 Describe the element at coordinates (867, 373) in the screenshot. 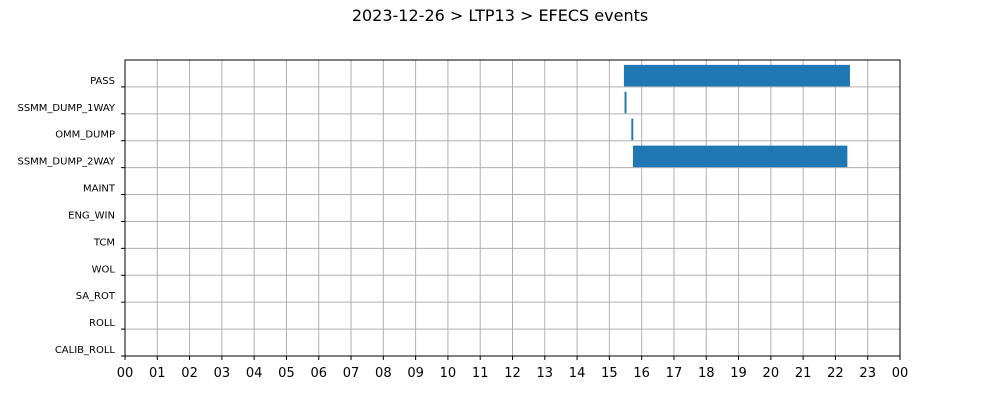

I see `x-tick-label: 23` at that location.